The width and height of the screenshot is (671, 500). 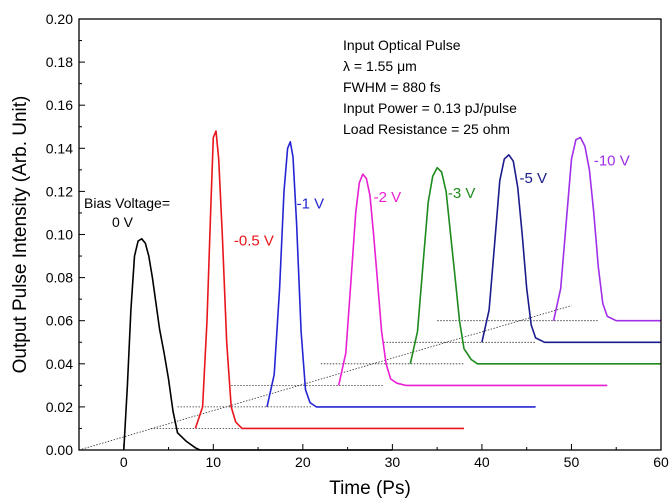 I want to click on x-tick-label: 50, so click(x=572, y=462).